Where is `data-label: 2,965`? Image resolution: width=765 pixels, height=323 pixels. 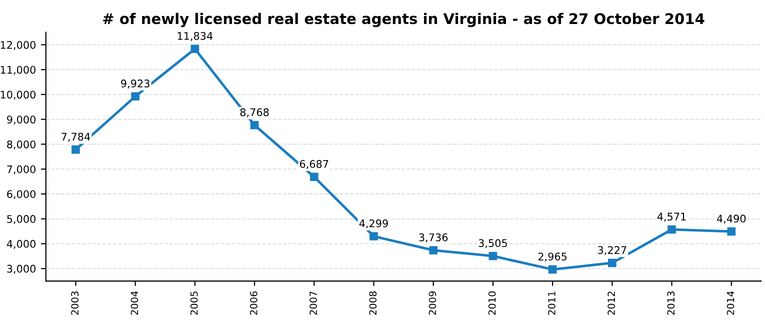 data-label: 2,965 is located at coordinates (552, 257).